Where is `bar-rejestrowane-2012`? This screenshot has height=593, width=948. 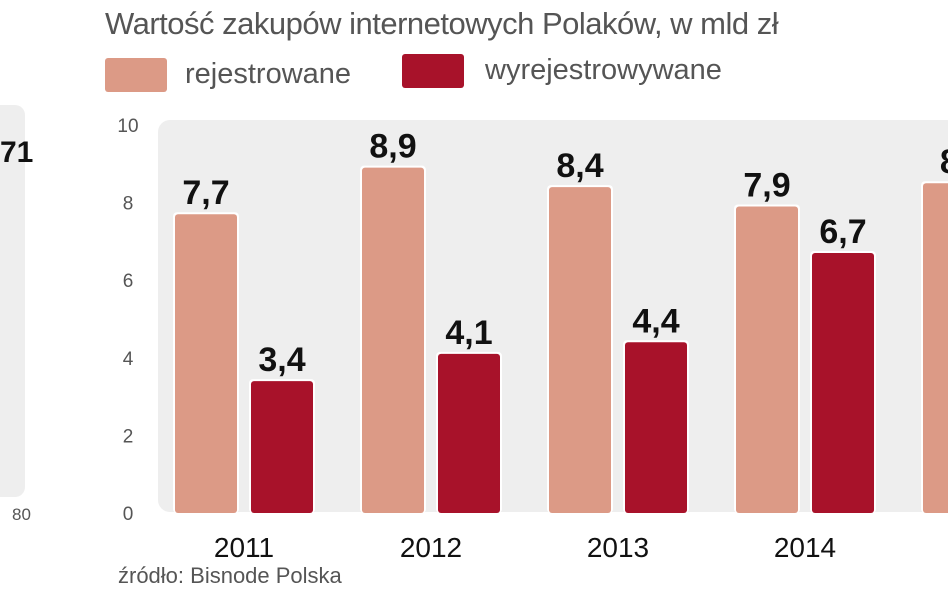
bar-rejestrowane-2012 is located at coordinates (393, 340).